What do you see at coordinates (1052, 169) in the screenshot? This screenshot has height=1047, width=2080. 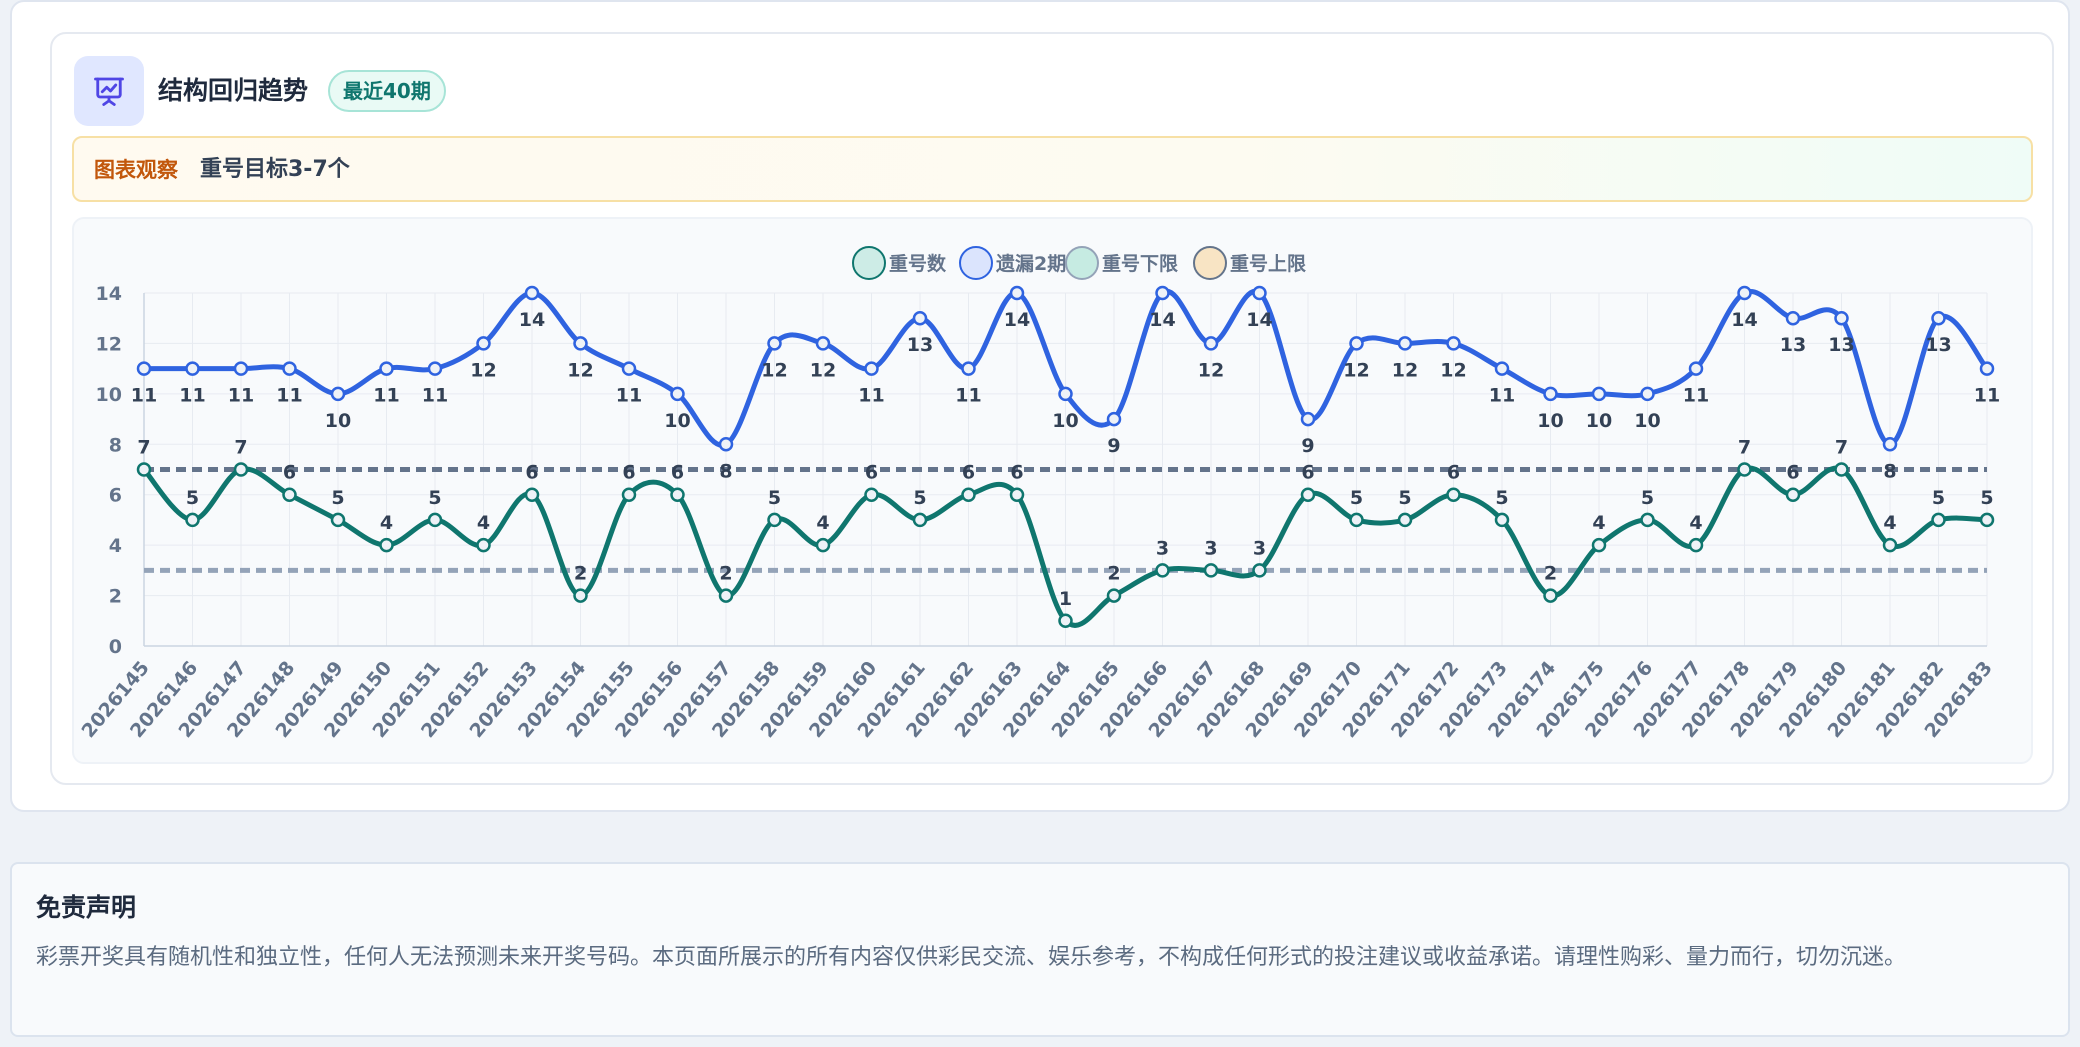 I see `chart-note: 图表观察 重号目标3-7个` at bounding box center [1052, 169].